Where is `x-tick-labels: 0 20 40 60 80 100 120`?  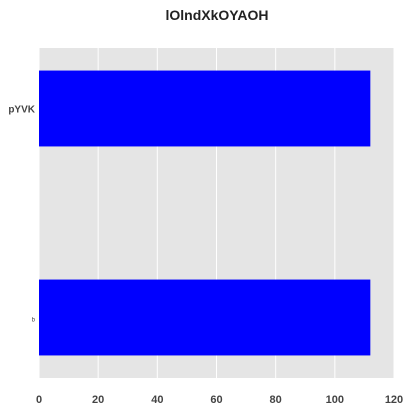 x-tick-labels: 0 20 40 60 80 100 120 is located at coordinates (219, 400).